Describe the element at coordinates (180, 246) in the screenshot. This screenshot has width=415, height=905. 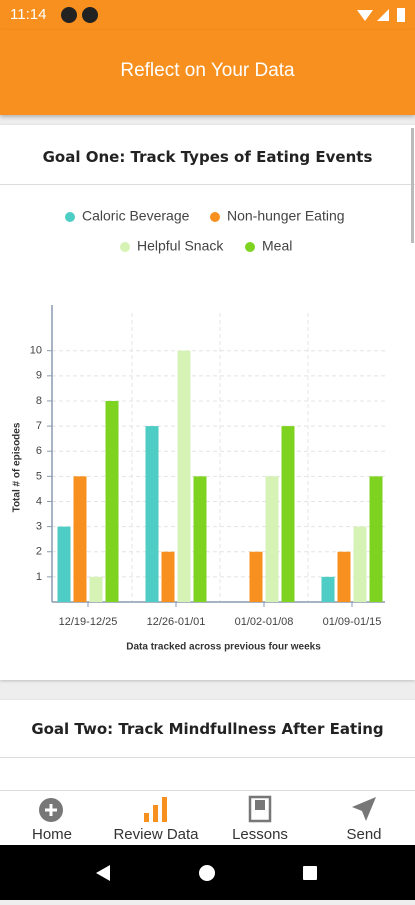
I see `legend-label: Helpful Snack` at that location.